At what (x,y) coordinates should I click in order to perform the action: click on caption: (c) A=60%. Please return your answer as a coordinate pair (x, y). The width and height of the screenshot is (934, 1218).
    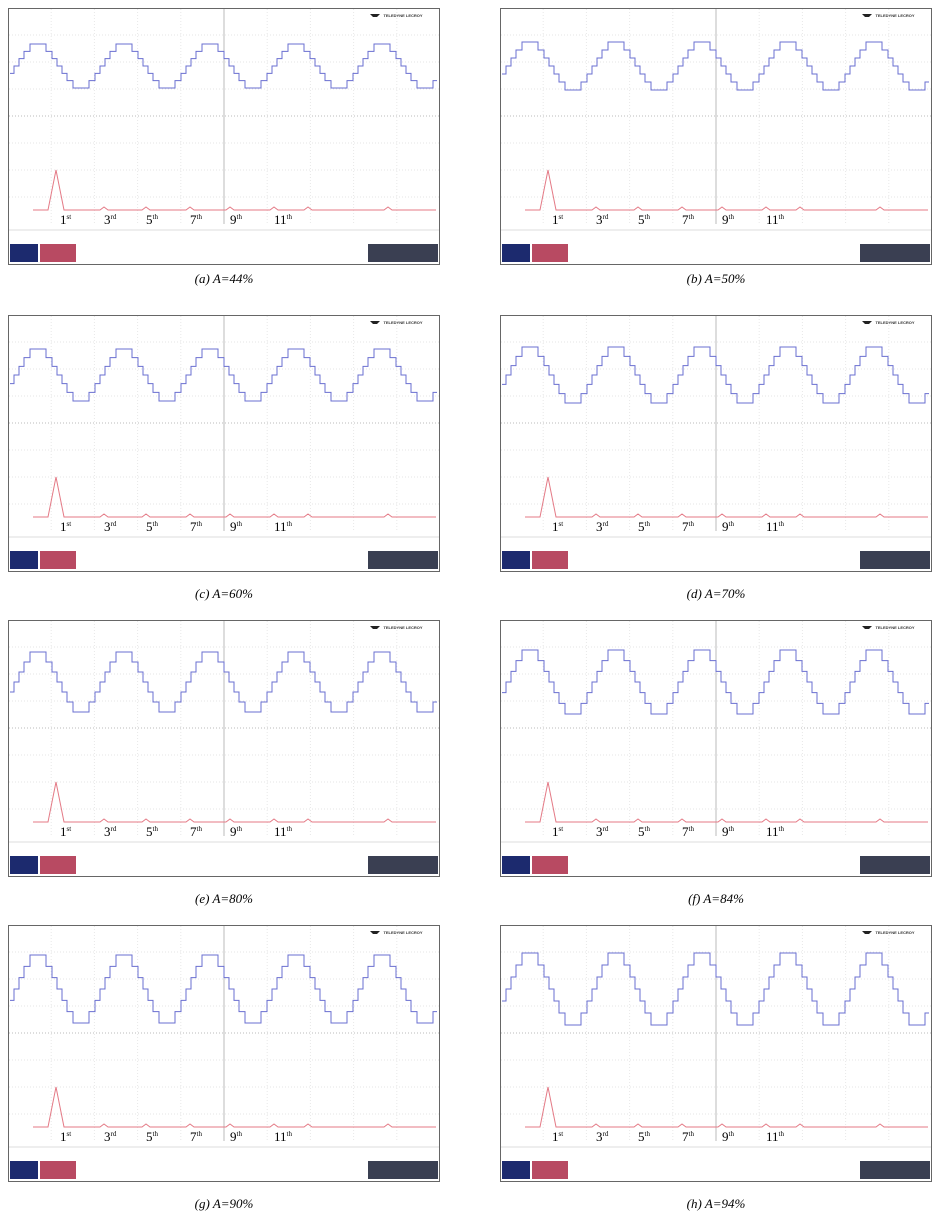
    Looking at the image, I should click on (224, 593).